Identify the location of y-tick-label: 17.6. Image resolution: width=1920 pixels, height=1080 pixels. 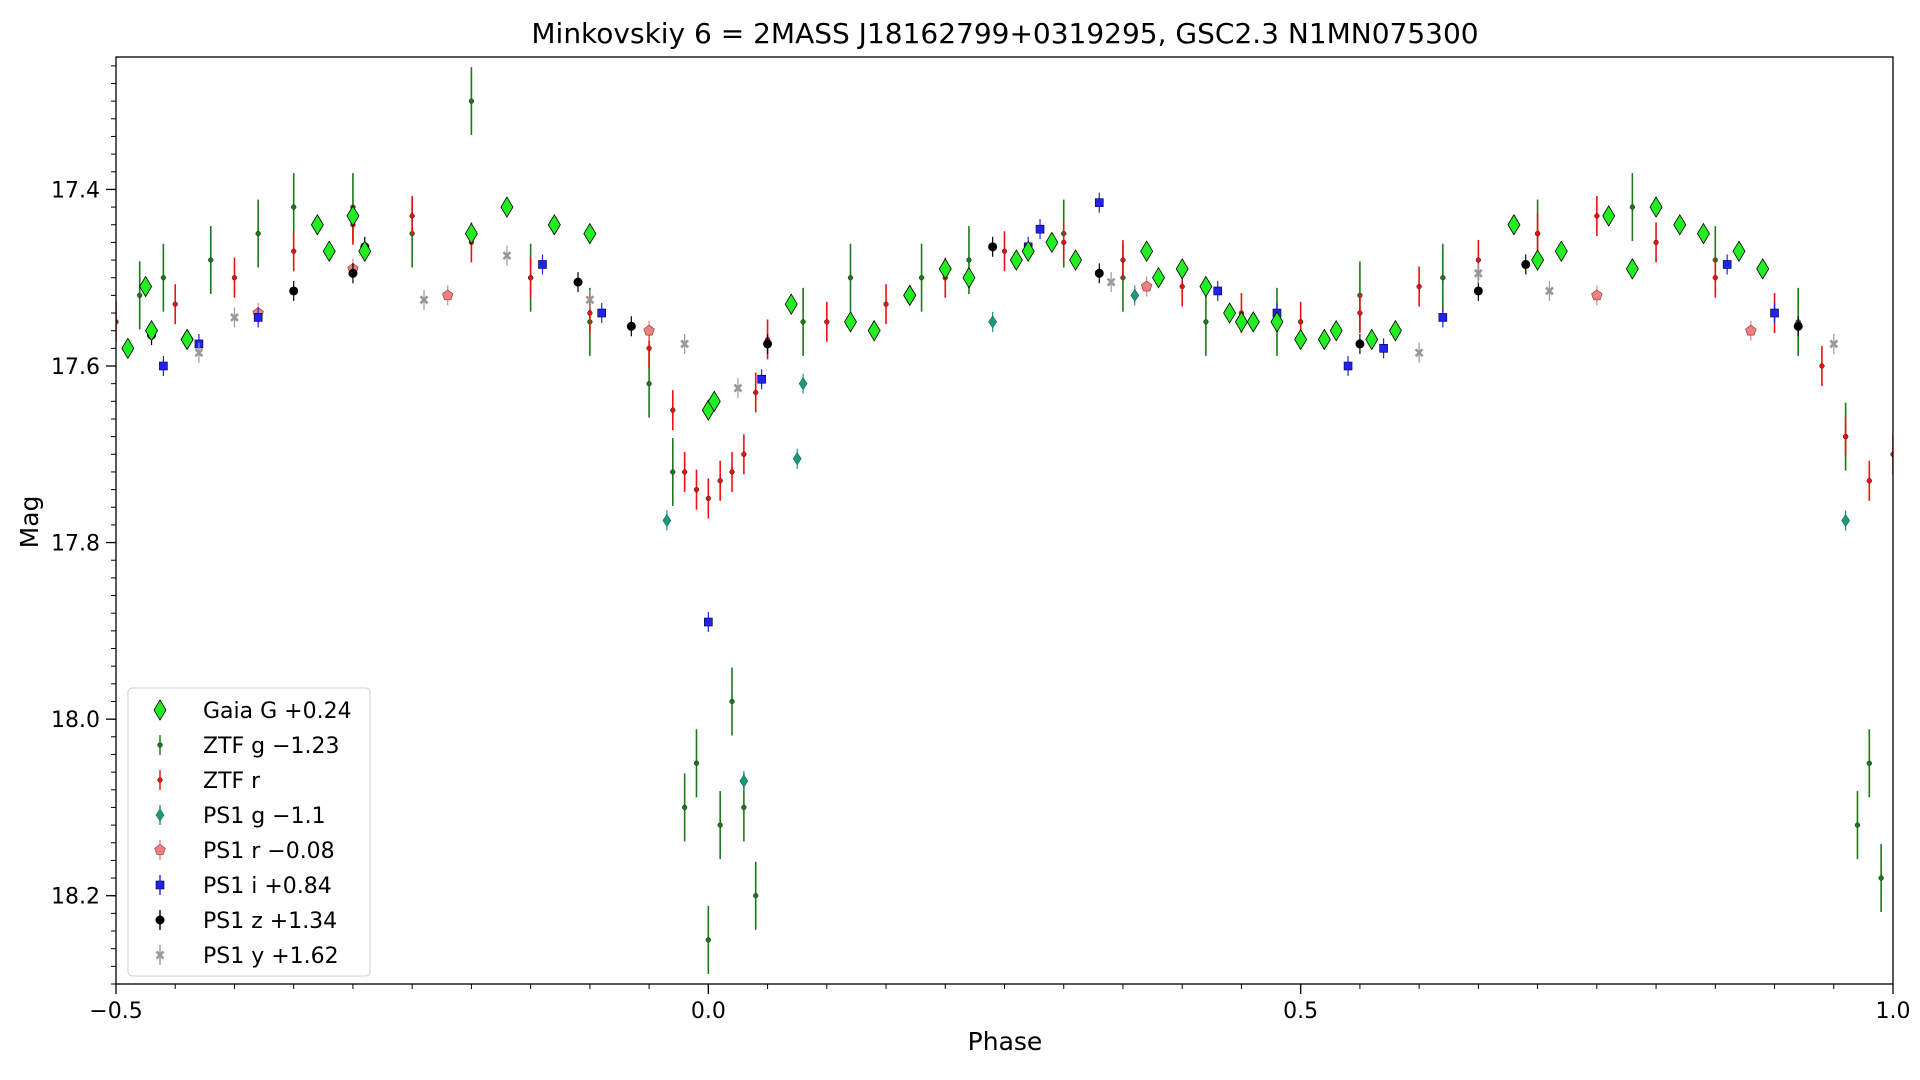
(75, 367).